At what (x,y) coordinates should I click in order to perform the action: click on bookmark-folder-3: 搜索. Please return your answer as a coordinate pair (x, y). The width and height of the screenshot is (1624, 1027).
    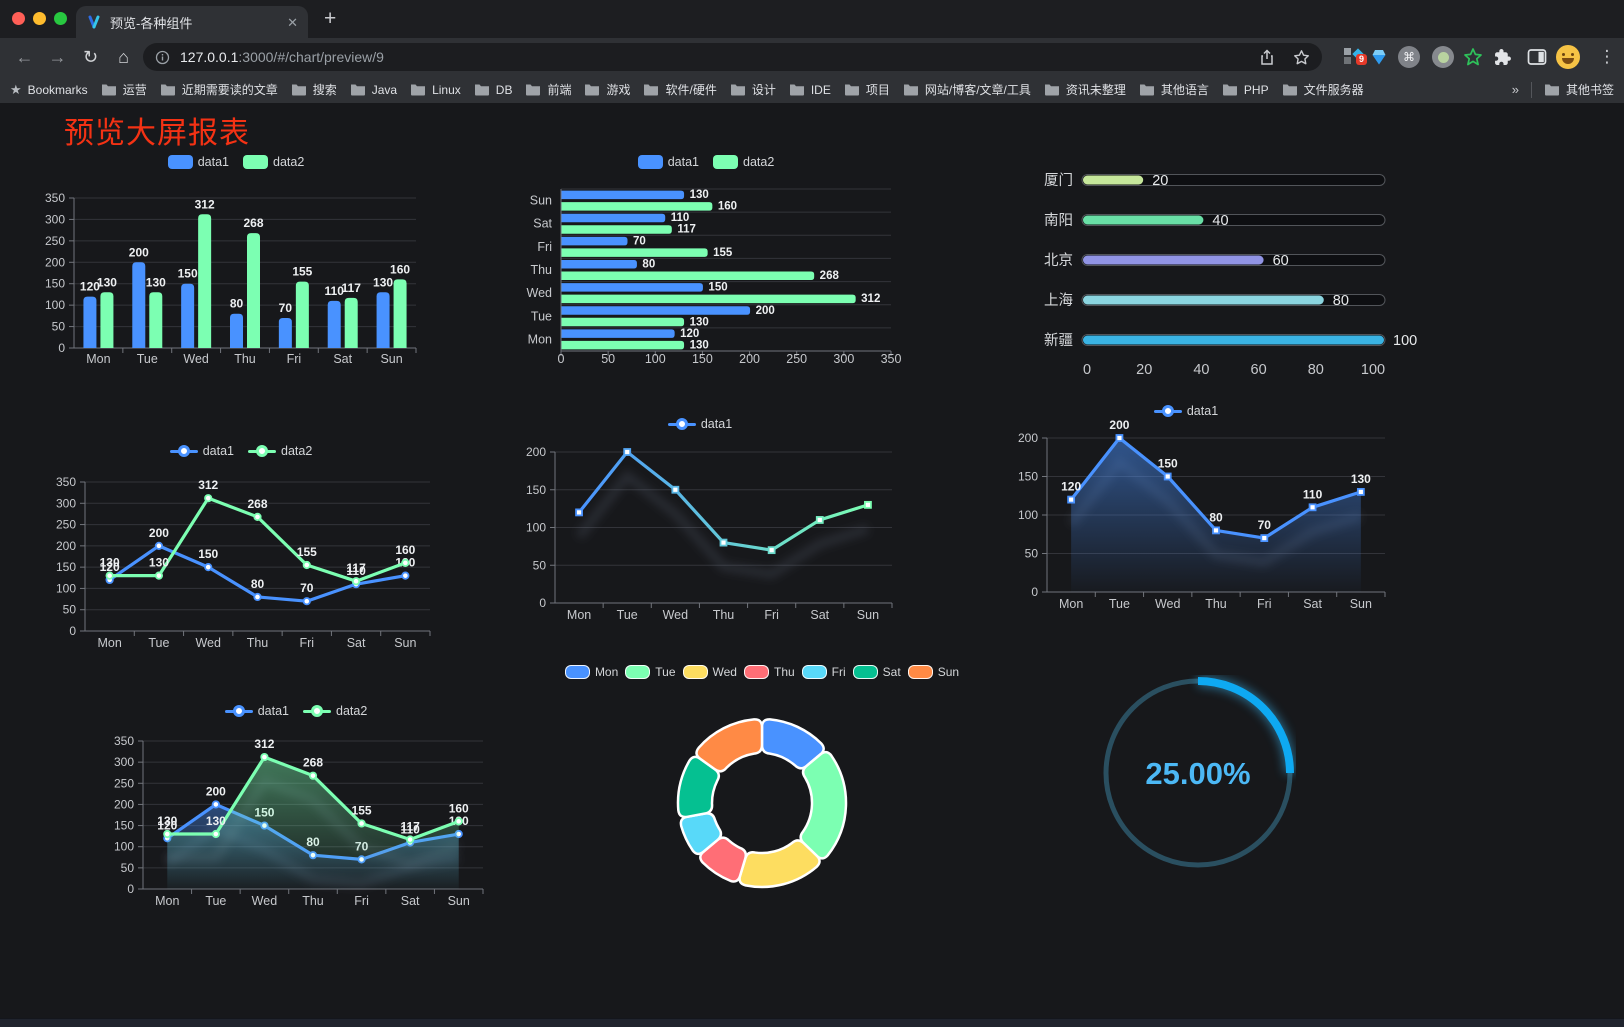
    Looking at the image, I should click on (314, 89).